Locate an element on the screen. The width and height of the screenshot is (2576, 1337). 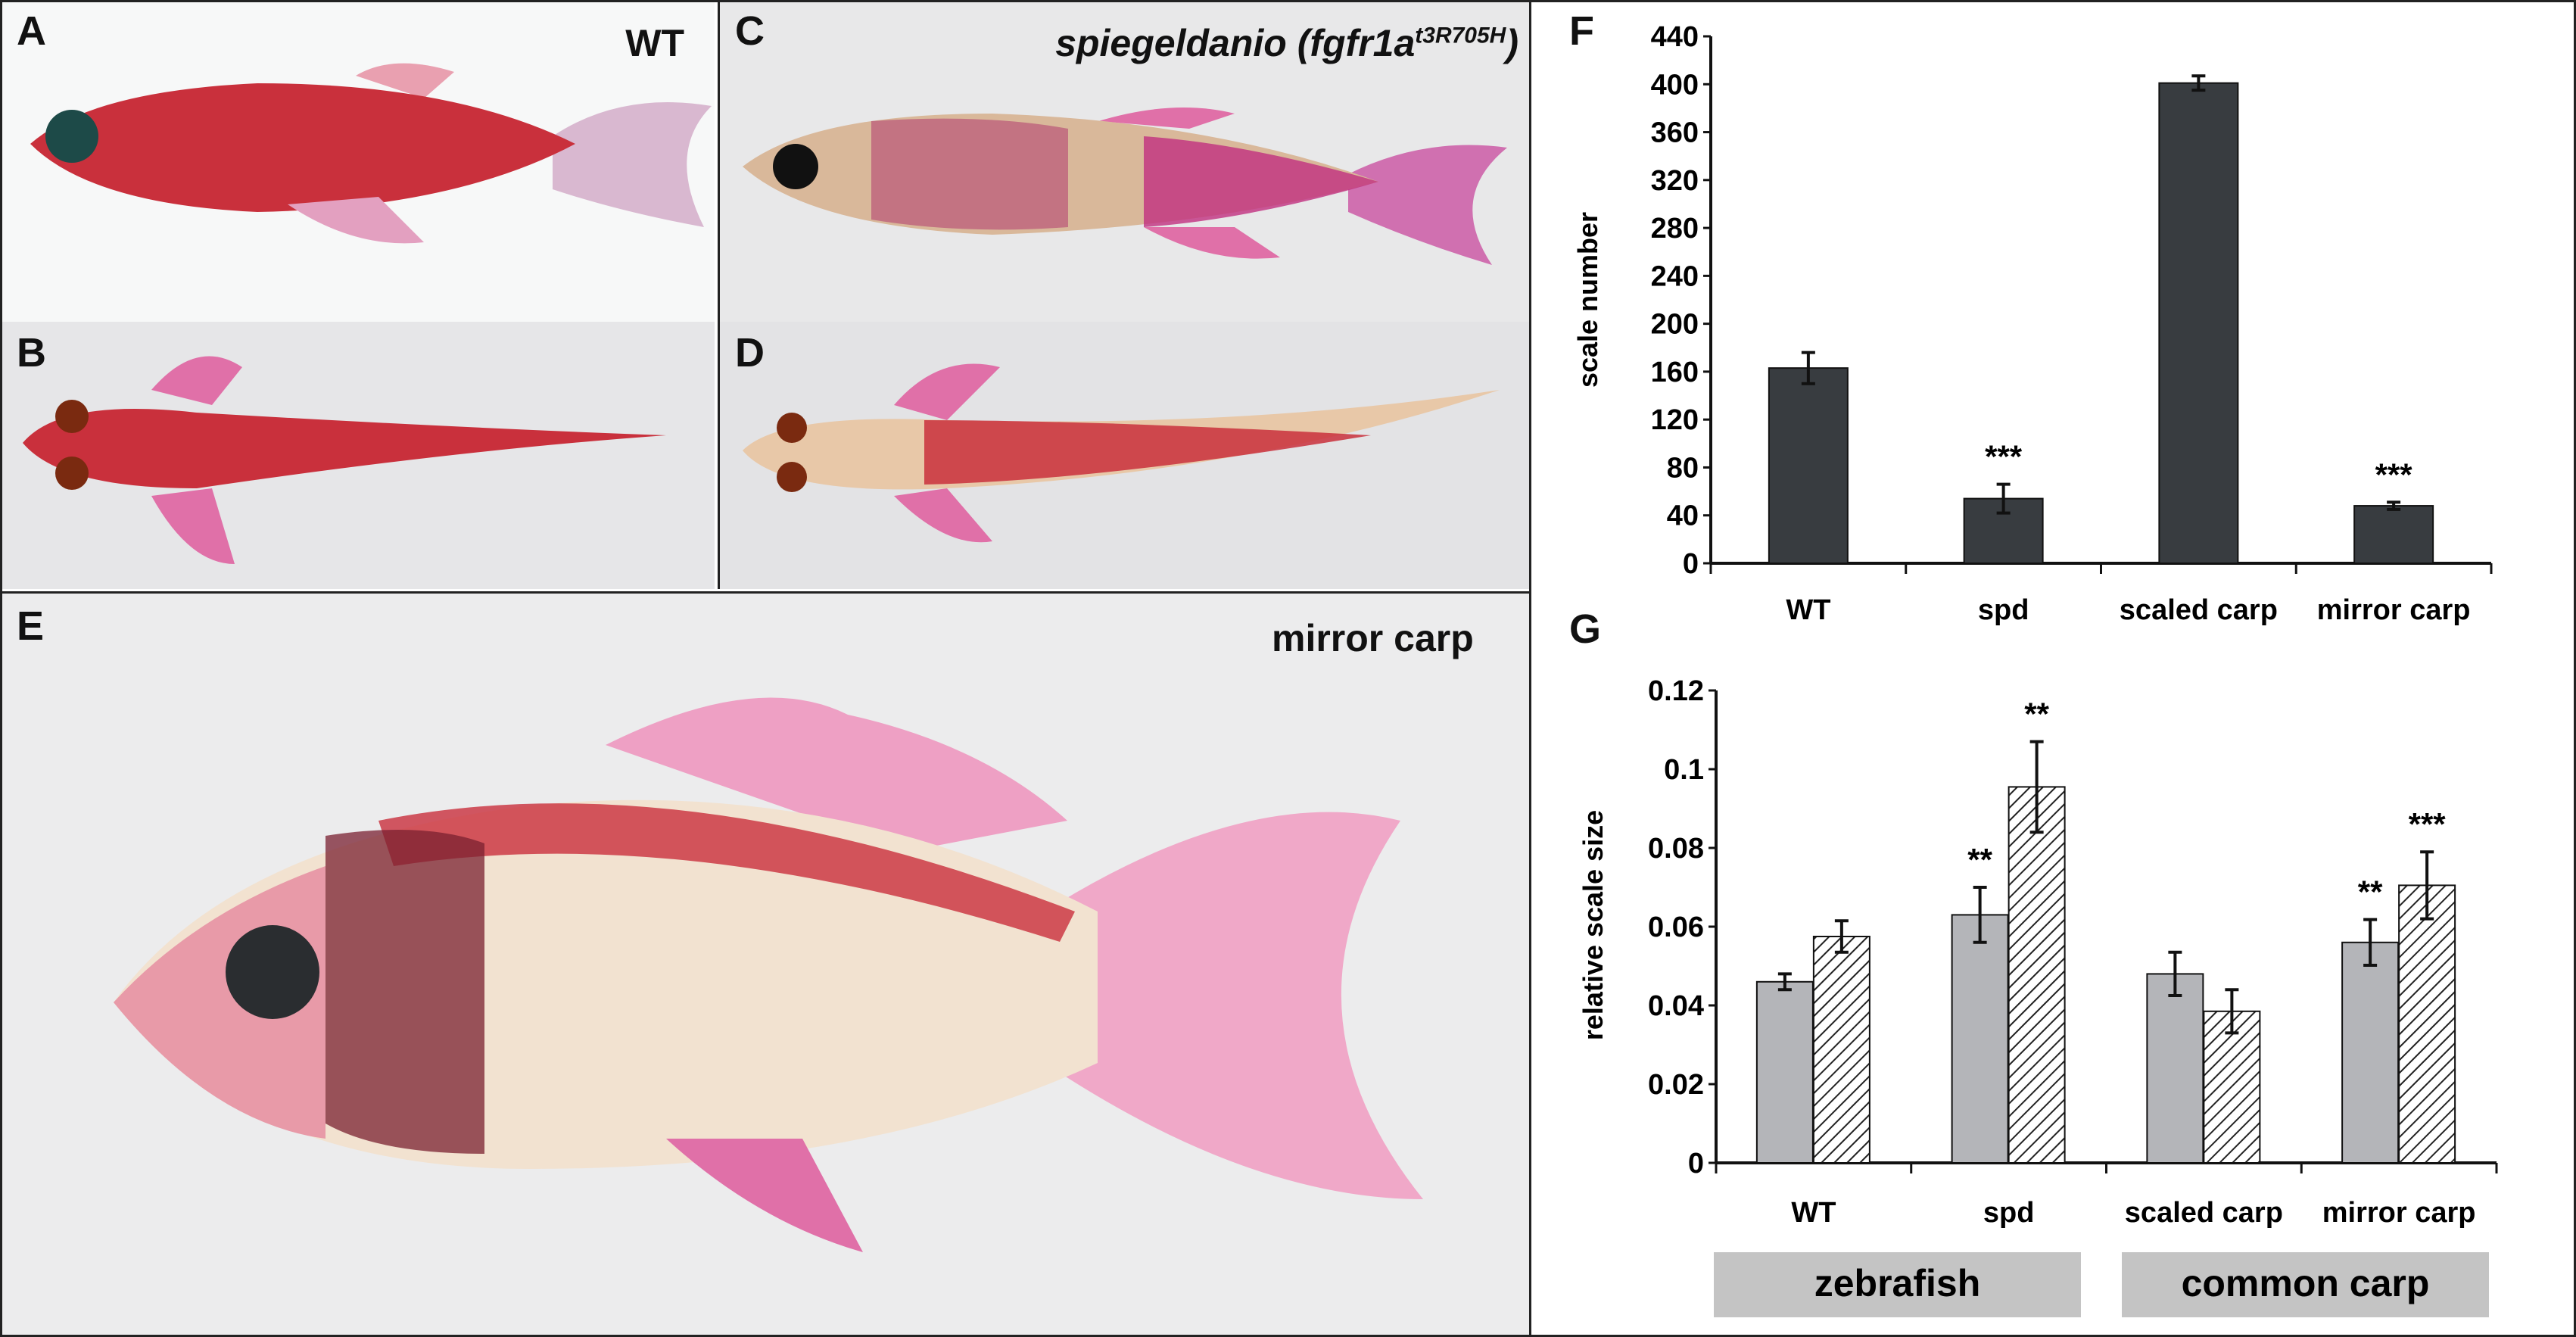
f-bar-WT is located at coordinates (1808, 466).